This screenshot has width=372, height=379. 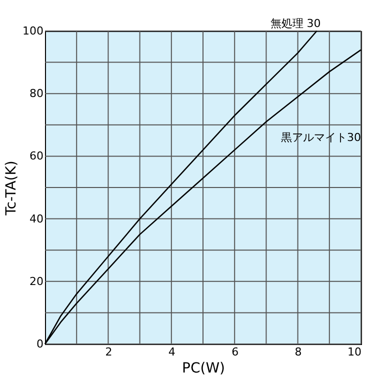 What do you see at coordinates (355, 352) in the screenshot?
I see `x-tick-label: 10` at bounding box center [355, 352].